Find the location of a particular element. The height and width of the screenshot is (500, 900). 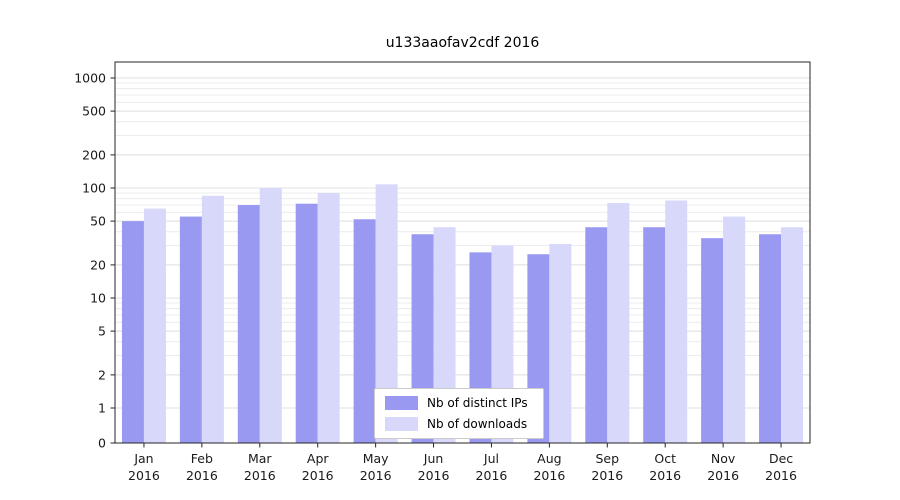

bar-nb-of-distinct-ips-apr-2016 is located at coordinates (306, 323).